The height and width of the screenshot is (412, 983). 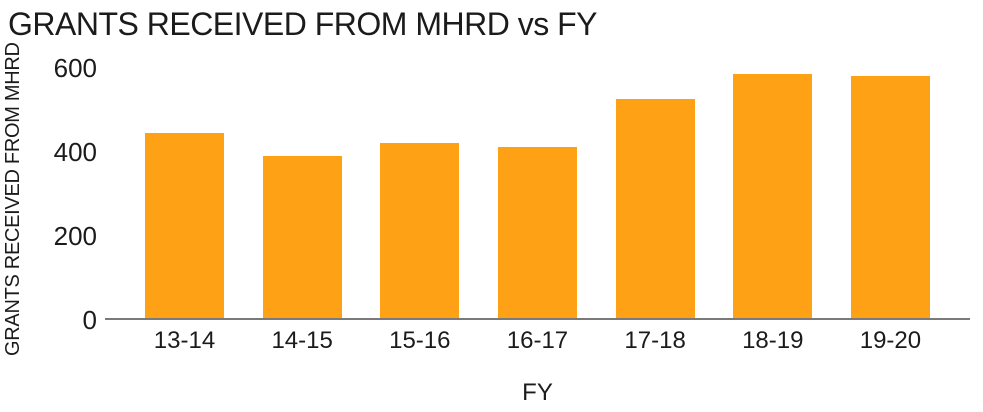 I want to click on x-axis-title: FY, so click(x=537, y=392).